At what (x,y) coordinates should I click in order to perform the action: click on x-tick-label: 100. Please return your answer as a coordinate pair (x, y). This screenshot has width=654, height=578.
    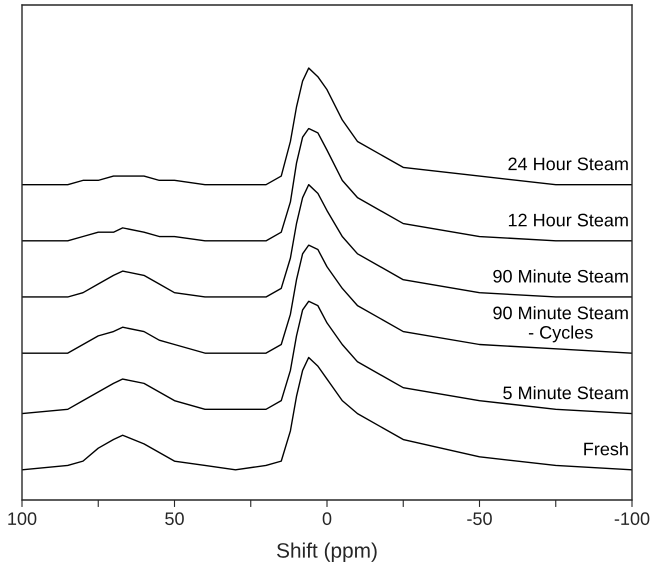
    Looking at the image, I should click on (22, 519).